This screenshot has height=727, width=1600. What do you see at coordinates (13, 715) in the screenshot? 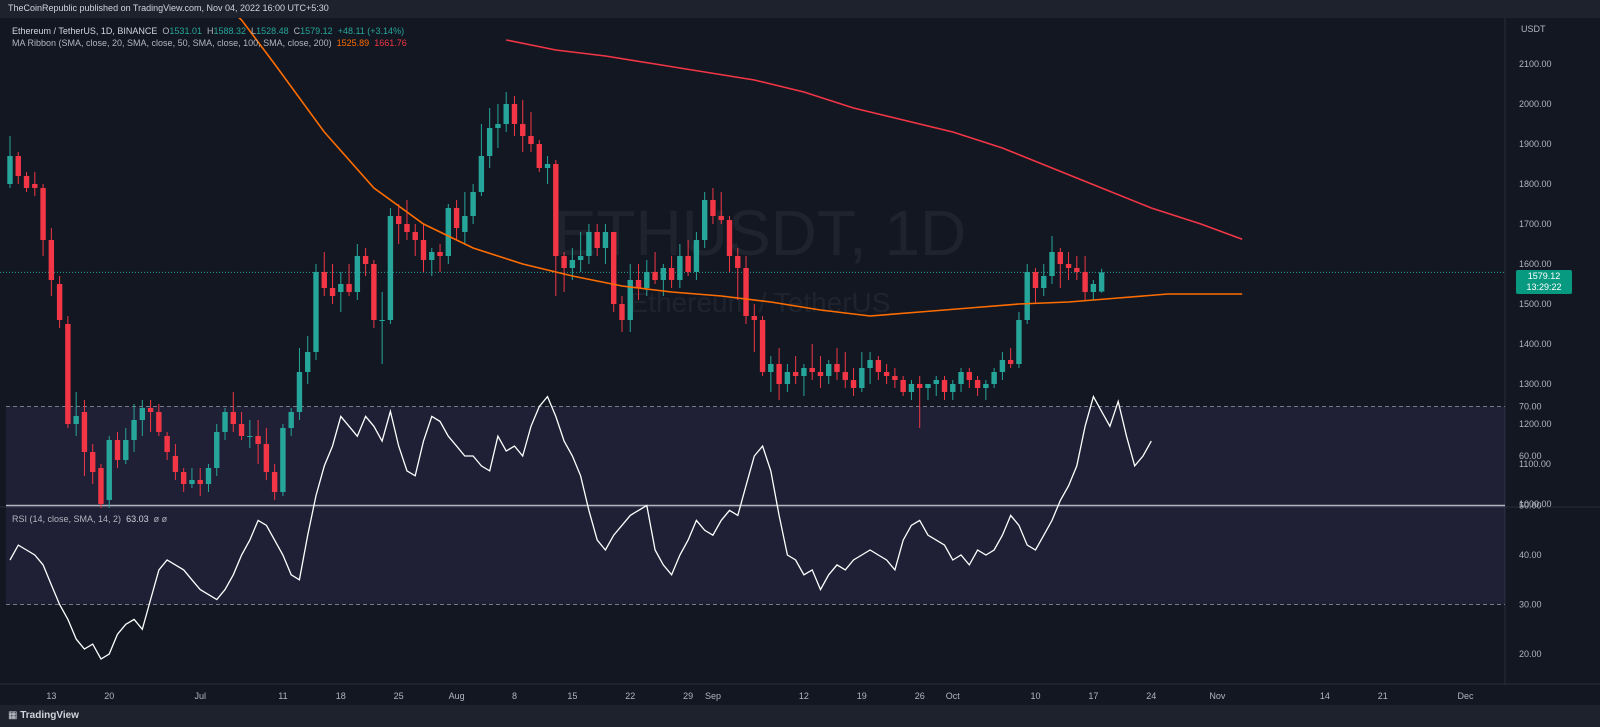
I see `tradingview-logo-icon: ▦` at bounding box center [13, 715].